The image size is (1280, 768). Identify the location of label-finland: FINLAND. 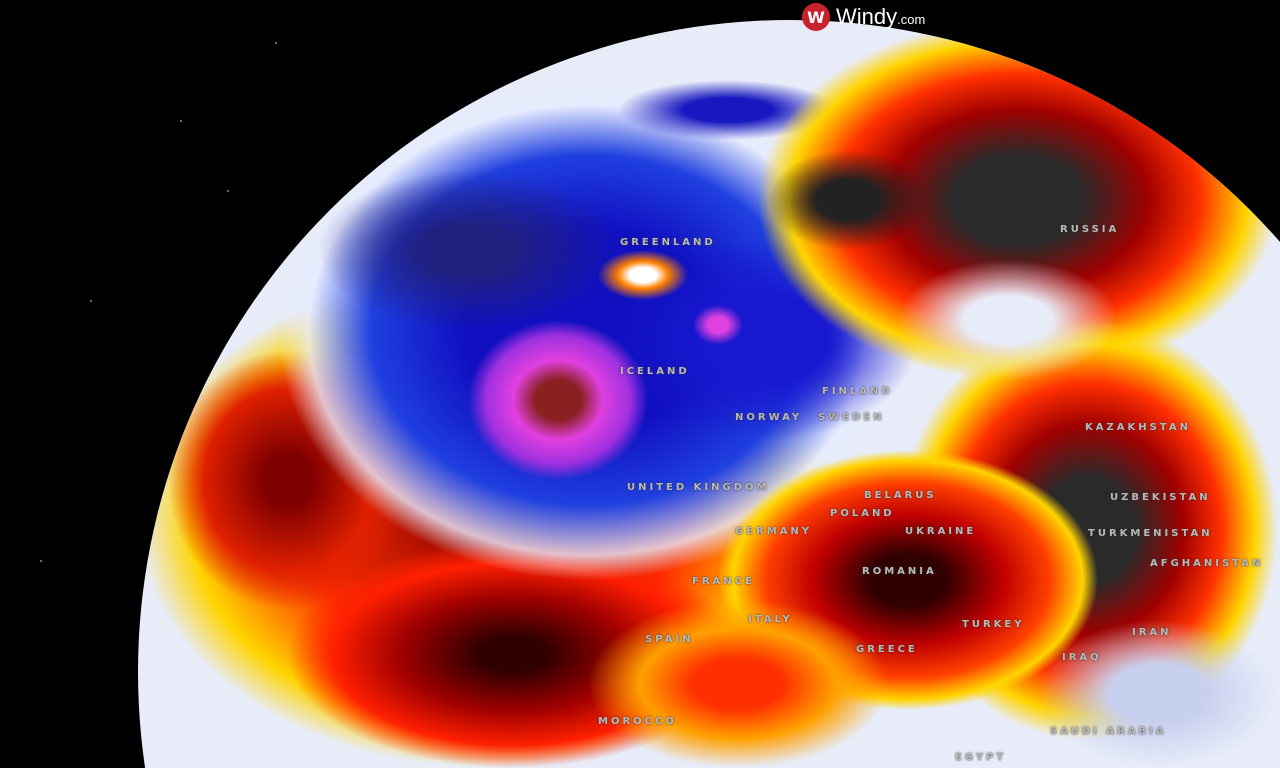
(857, 391).